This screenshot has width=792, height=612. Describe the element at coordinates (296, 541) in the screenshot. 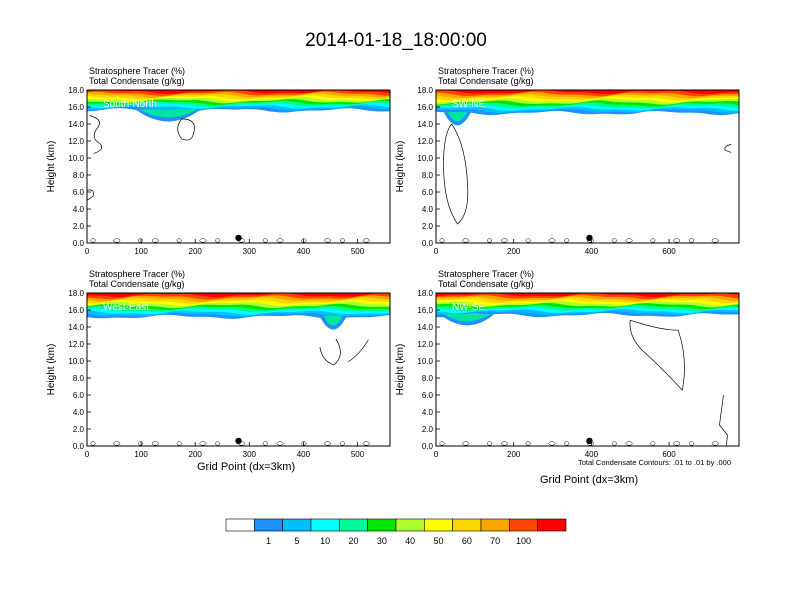

I see `colorbar-label: 5` at that location.